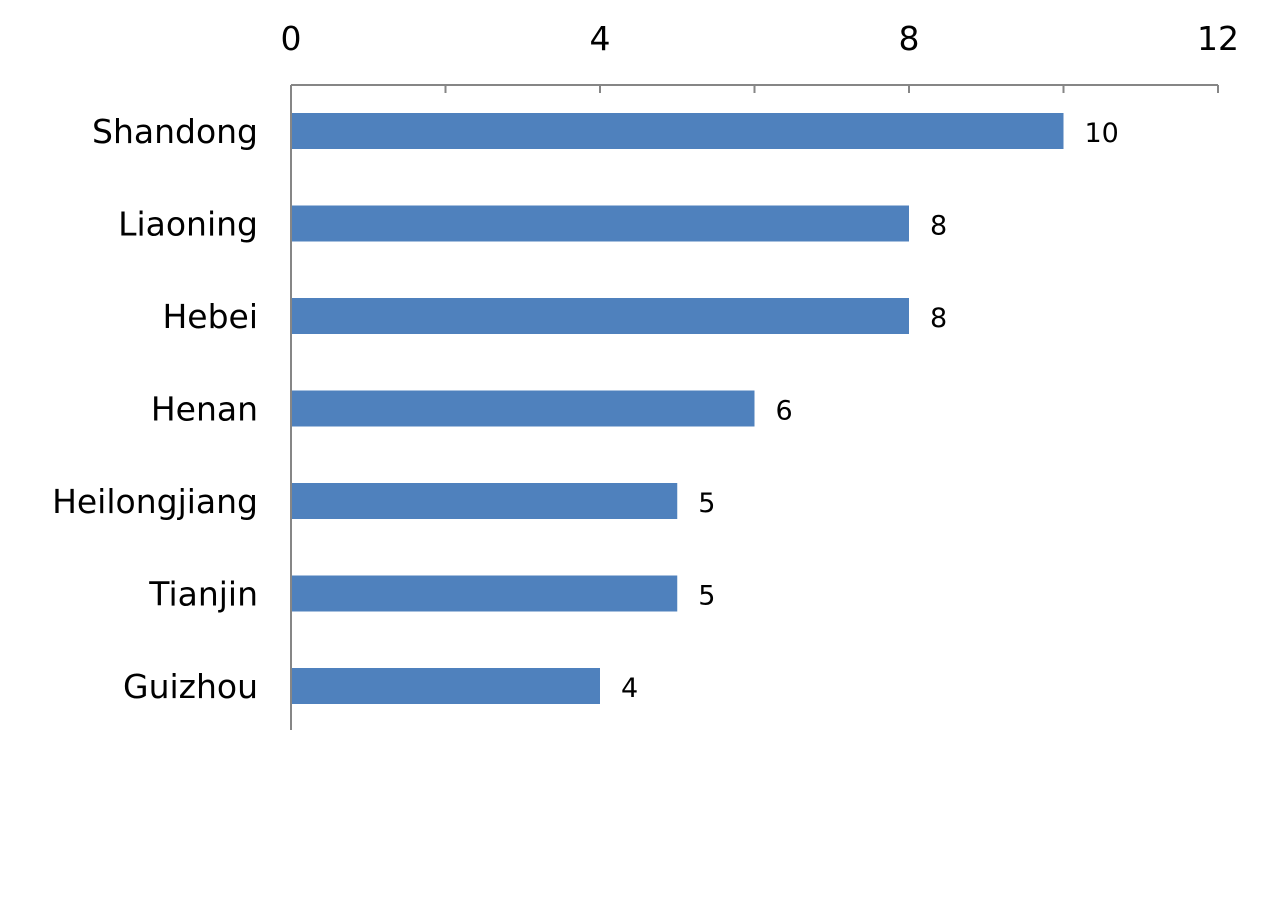 The image size is (1282, 916). I want to click on category-label: Guizhou, so click(190, 686).